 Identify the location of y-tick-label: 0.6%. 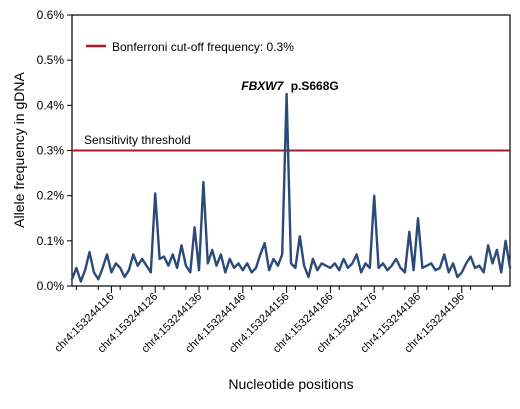
(51, 15).